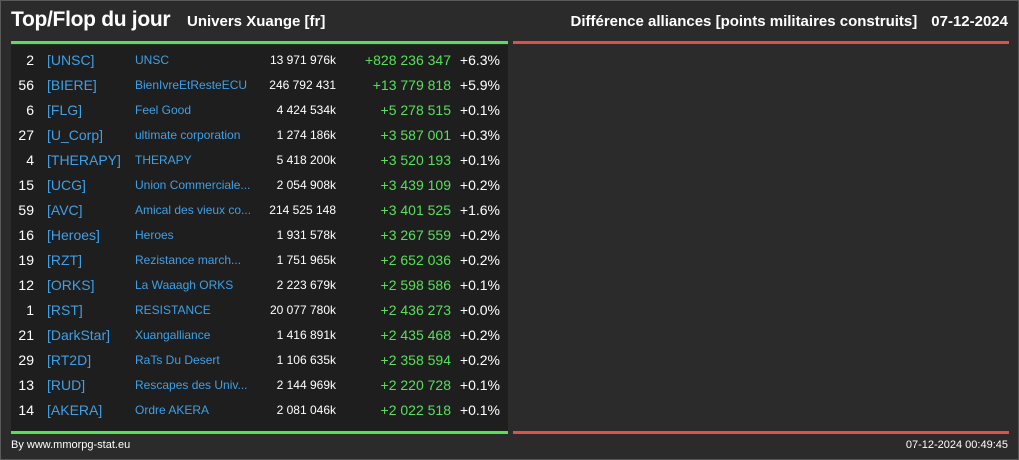 The image size is (1019, 460). I want to click on page-title: Top/Flop du jour, so click(91, 19).